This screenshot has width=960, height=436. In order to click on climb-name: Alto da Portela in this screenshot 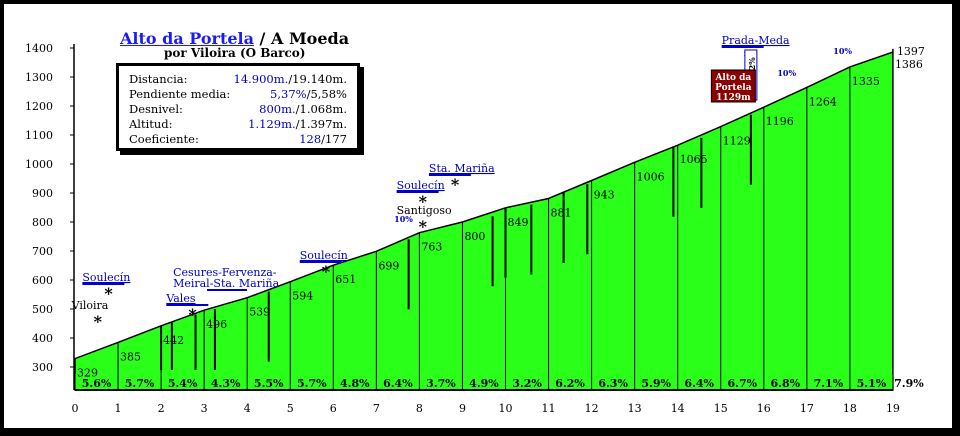, I will do `click(187, 38)`.